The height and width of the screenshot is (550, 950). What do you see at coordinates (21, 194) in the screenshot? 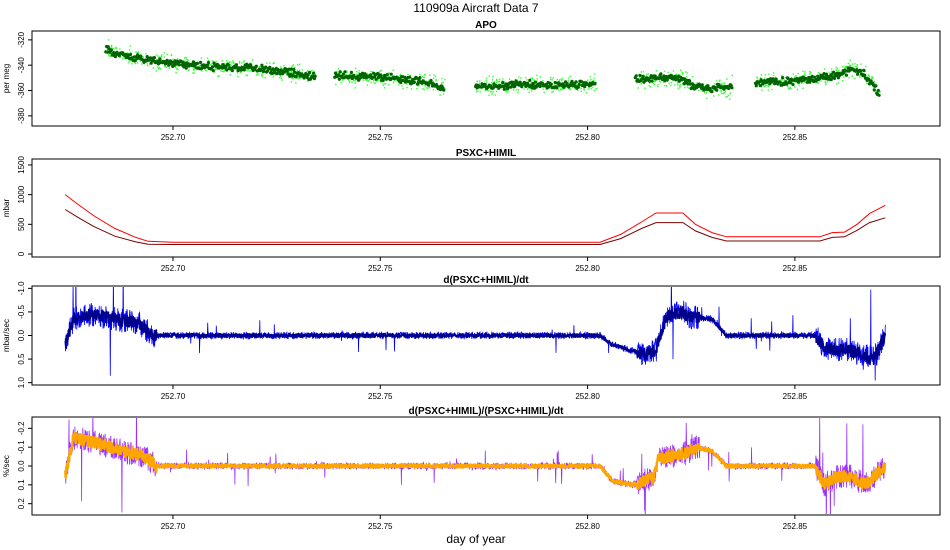
I see `pressure-y-tick-label: 1000` at bounding box center [21, 194].